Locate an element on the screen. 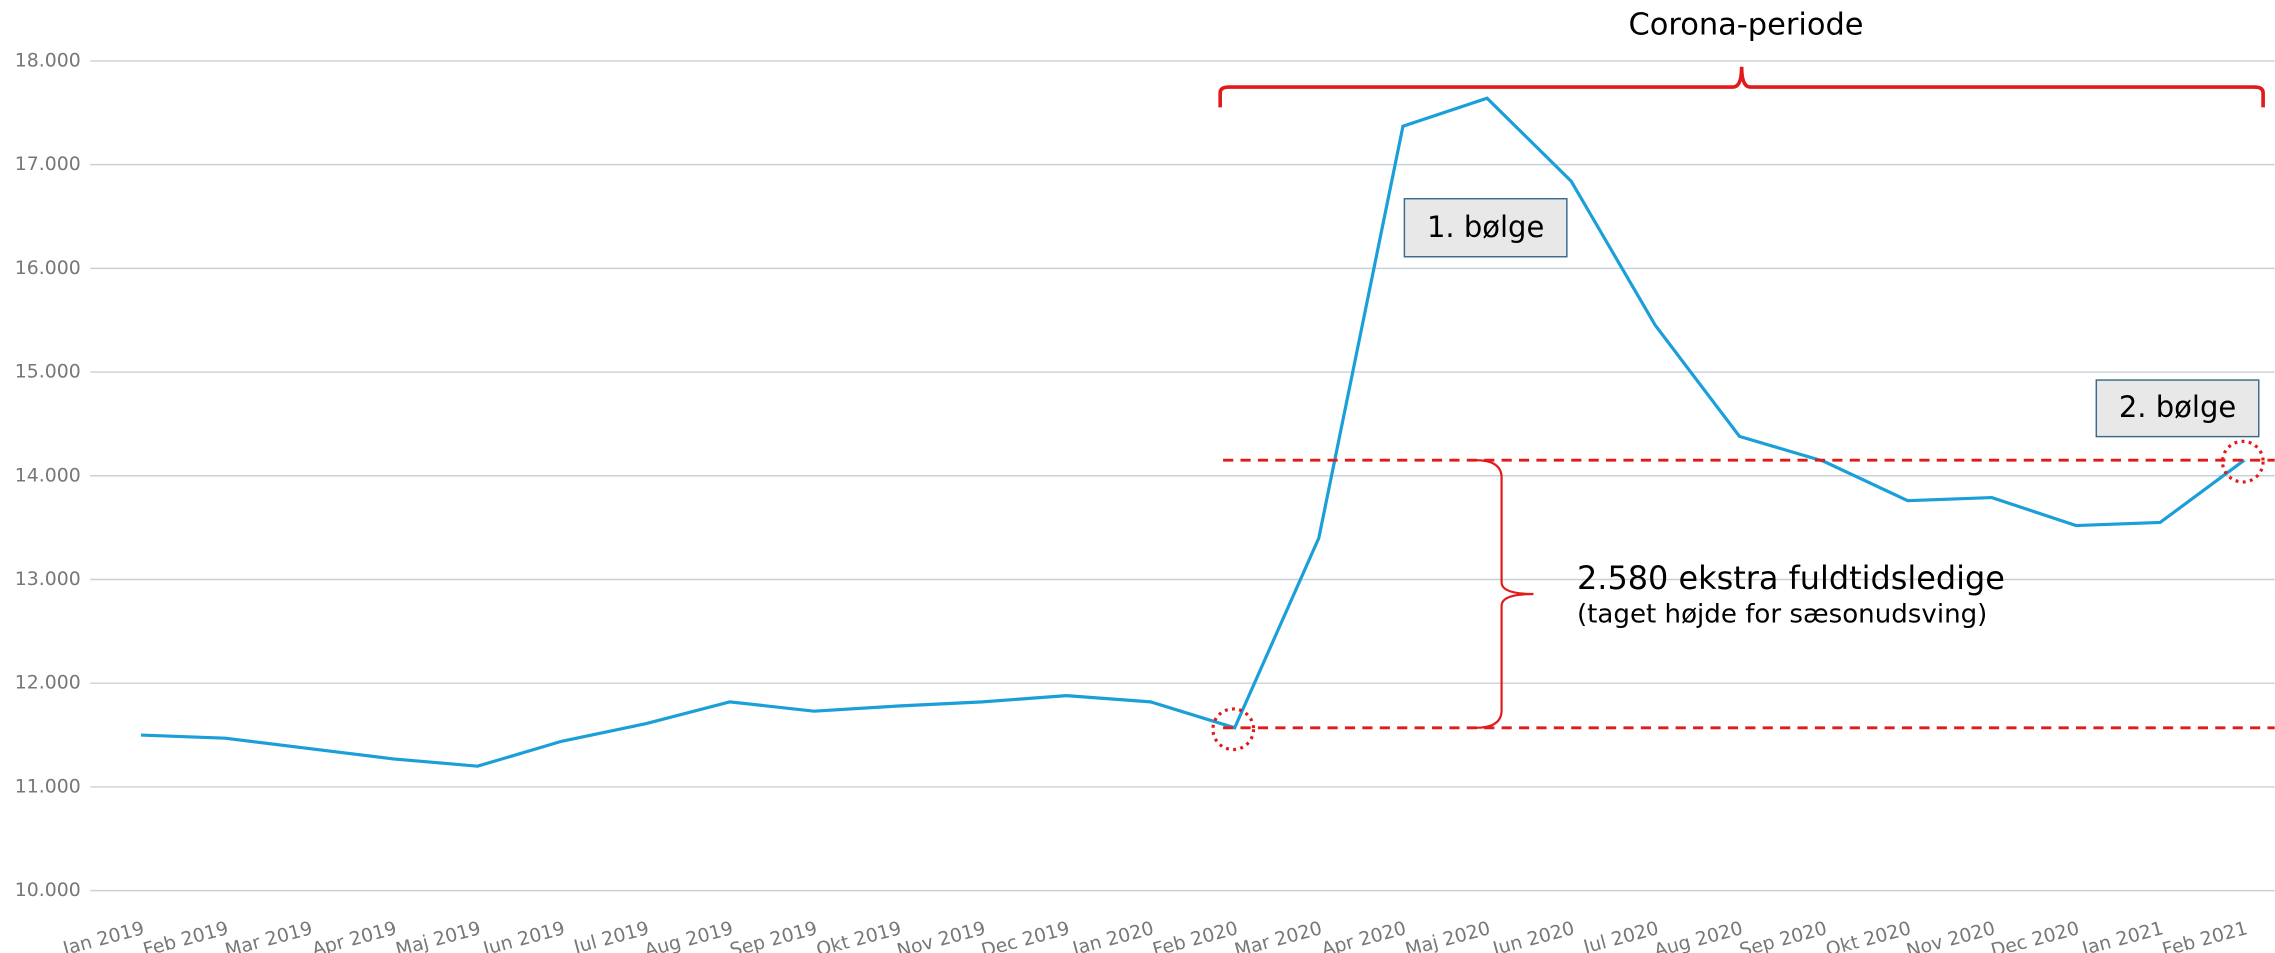  x-tick-label: Jul 2020 is located at coordinates (1620, 935).